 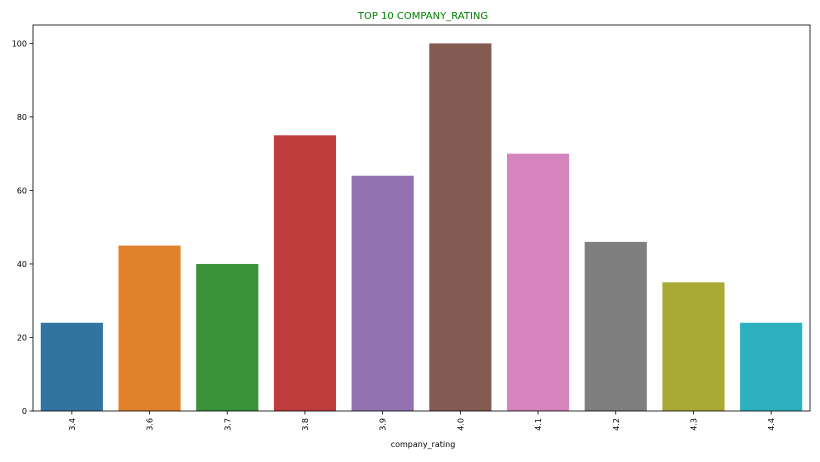 What do you see at coordinates (422, 16) in the screenshot?
I see `chart-title: TOP 10 COMPANY_RATING` at bounding box center [422, 16].